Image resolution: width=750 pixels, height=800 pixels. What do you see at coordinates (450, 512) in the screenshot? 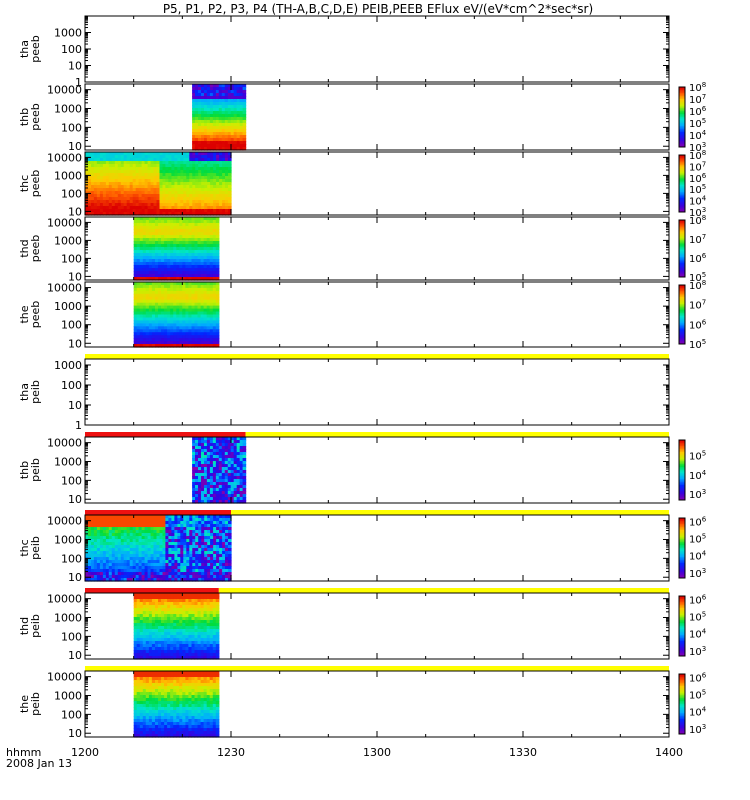
I see `quality-flag-yellow` at bounding box center [450, 512].